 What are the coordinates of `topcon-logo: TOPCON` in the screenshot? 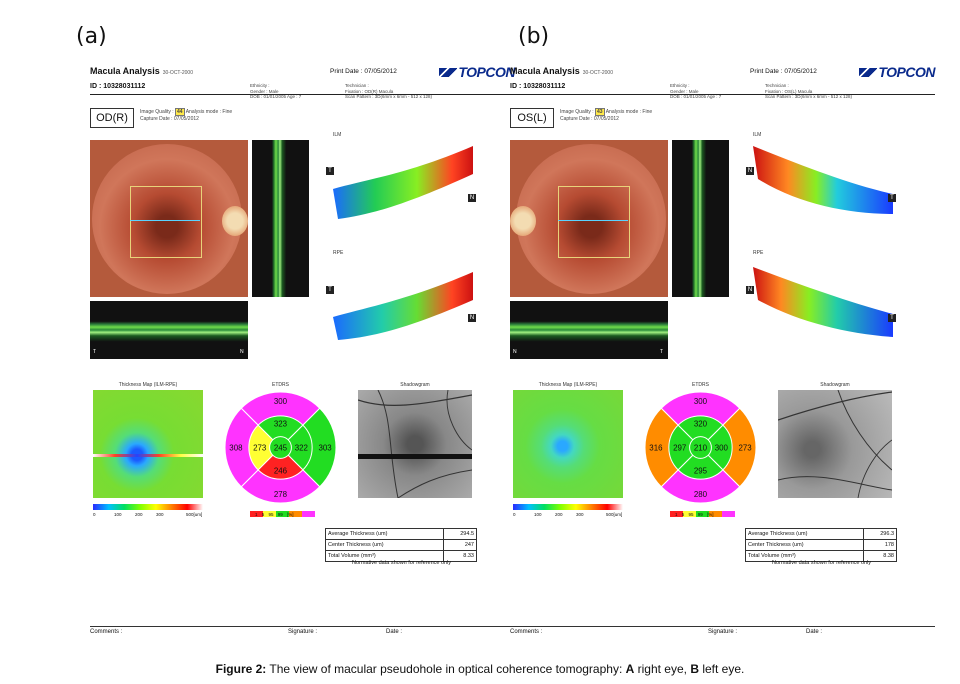 It's located at (477, 72).